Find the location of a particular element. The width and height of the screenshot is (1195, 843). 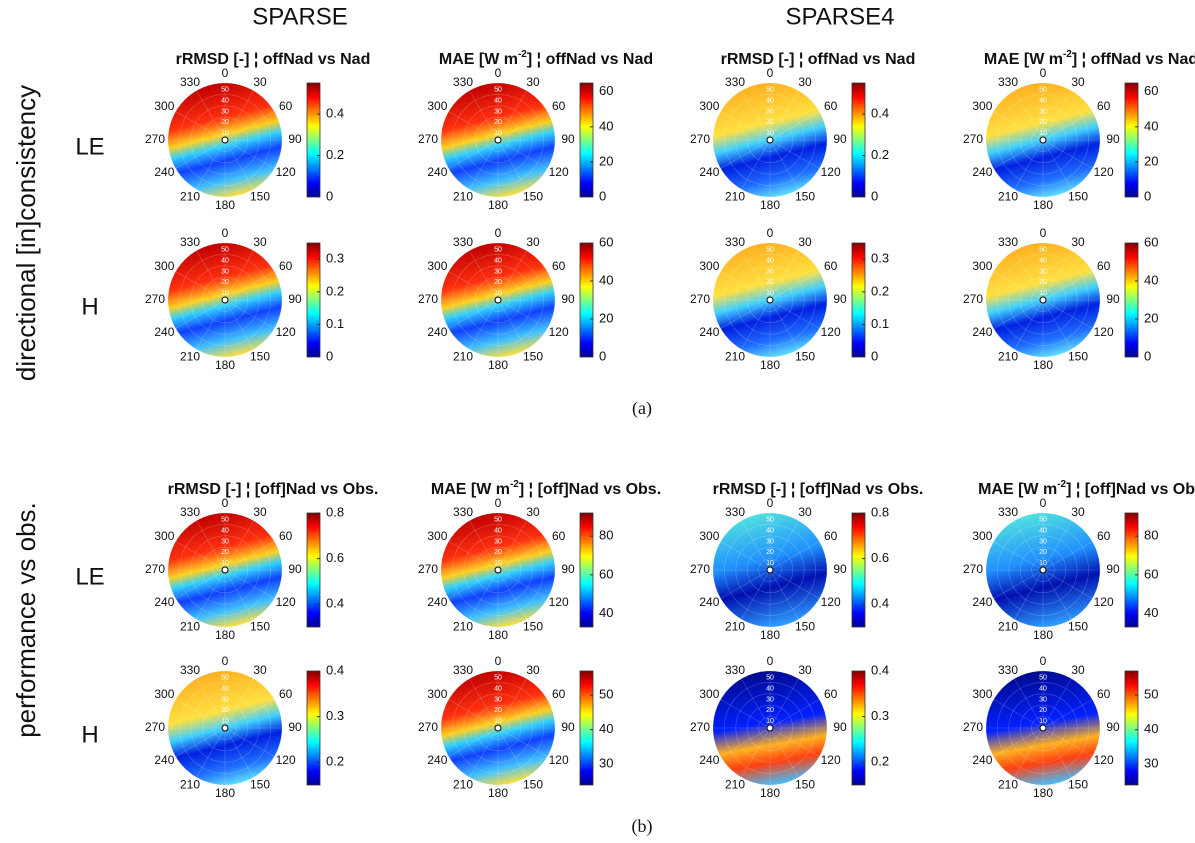

angle-label: 210 is located at coordinates (1008, 196).